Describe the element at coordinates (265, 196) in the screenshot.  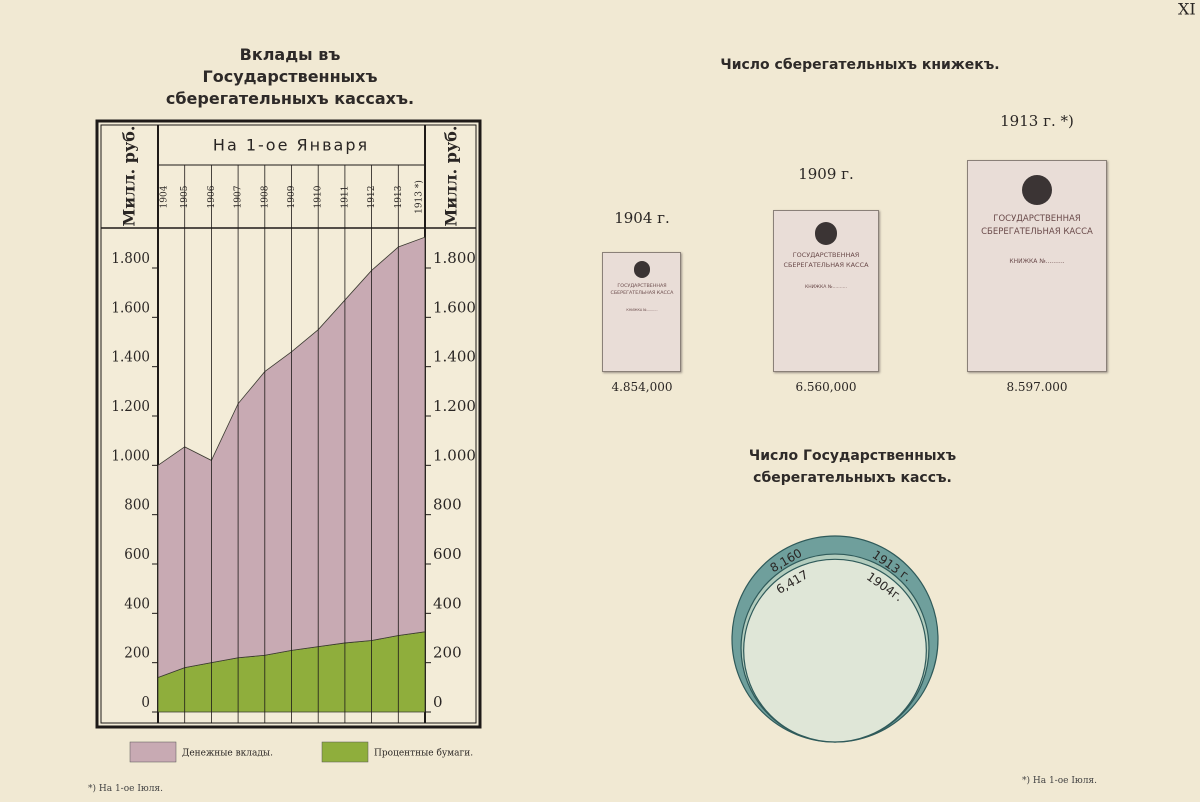
I see `x-tick-label: 1908` at that location.